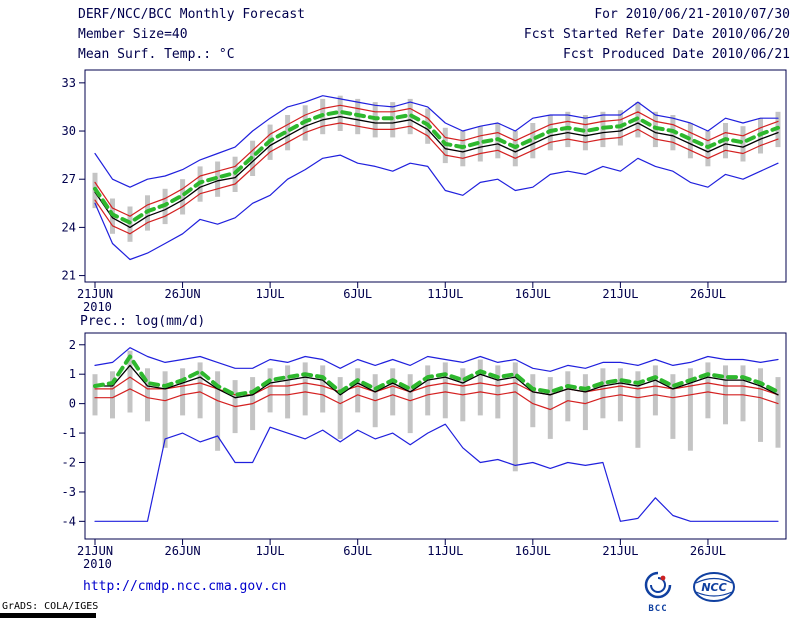 This screenshot has width=800, height=618. Describe the element at coordinates (72, 345) in the screenshot. I see `svg-text: 2` at that location.